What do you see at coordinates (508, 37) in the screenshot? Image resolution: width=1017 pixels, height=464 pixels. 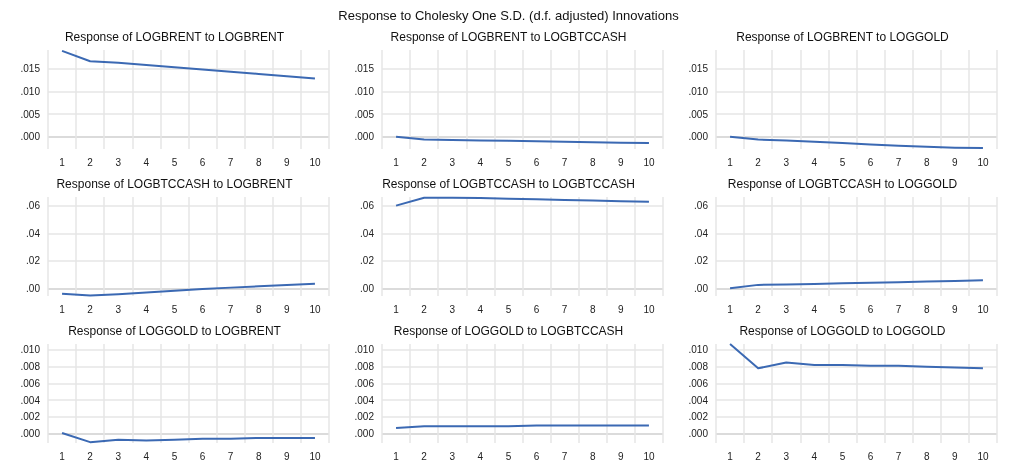 I see `chart-title: Response of LOGBRENT to LOGBTCCASH` at bounding box center [508, 37].